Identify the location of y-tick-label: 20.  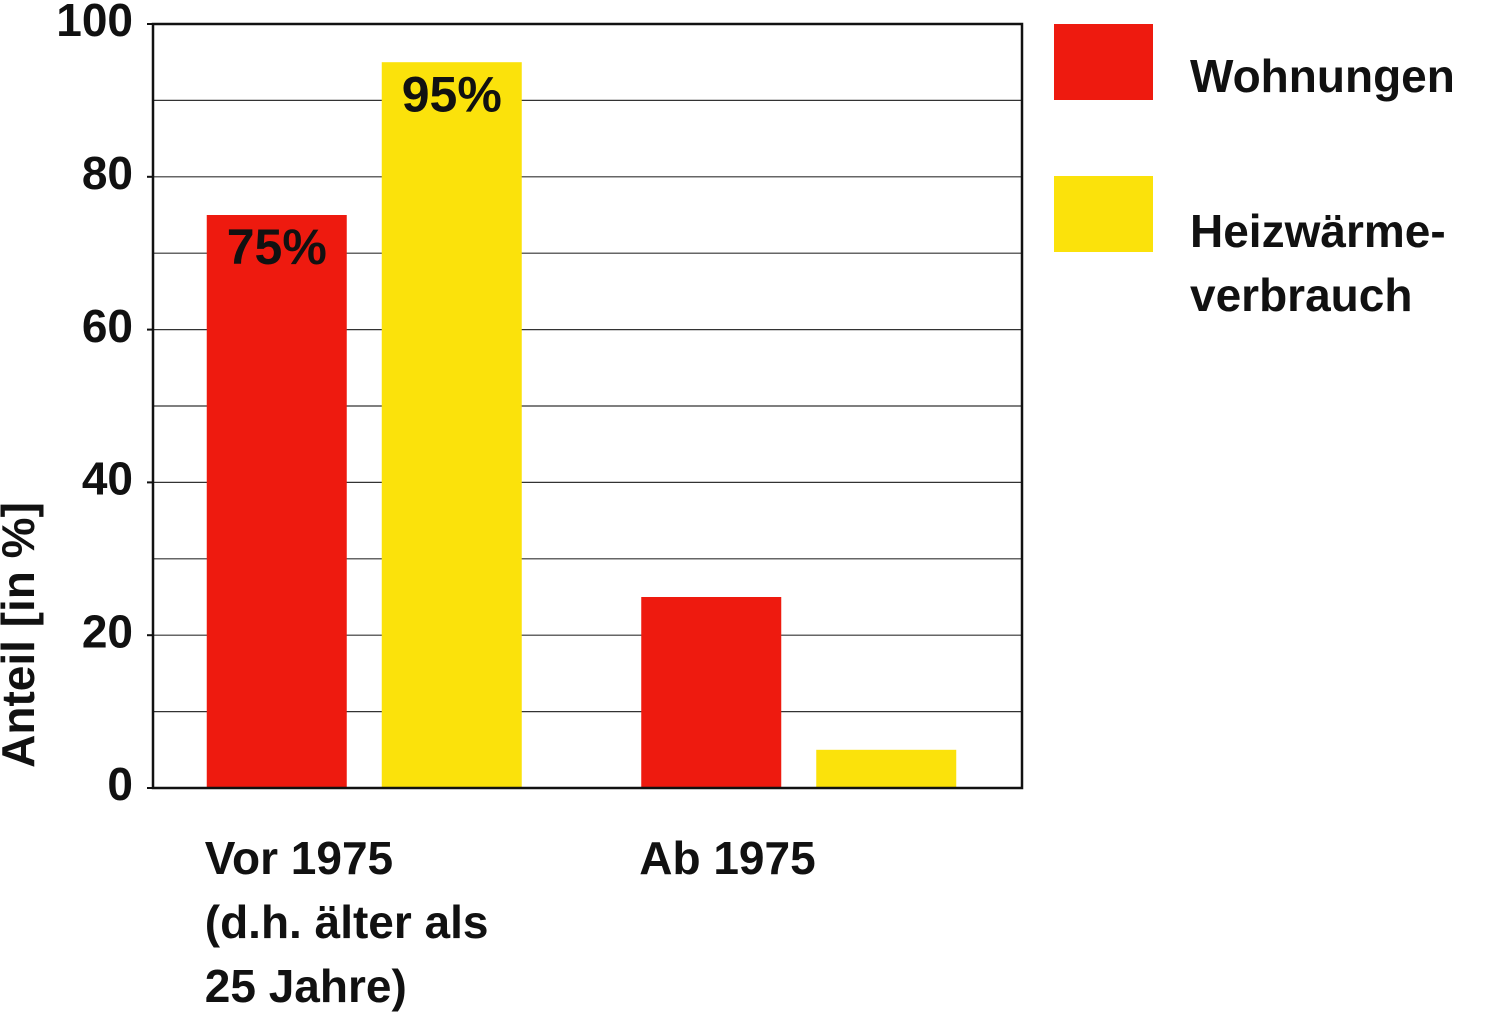
(107, 631).